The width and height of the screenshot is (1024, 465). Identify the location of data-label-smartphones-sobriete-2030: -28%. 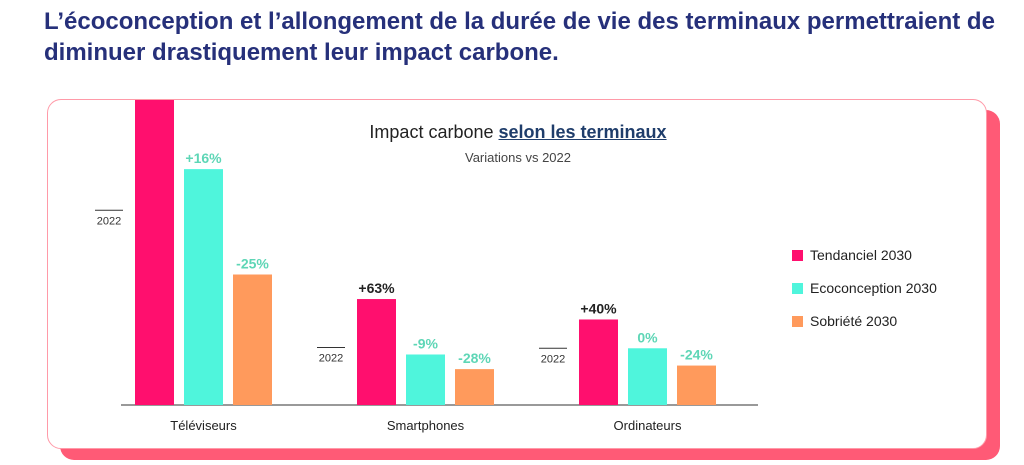
(474, 358).